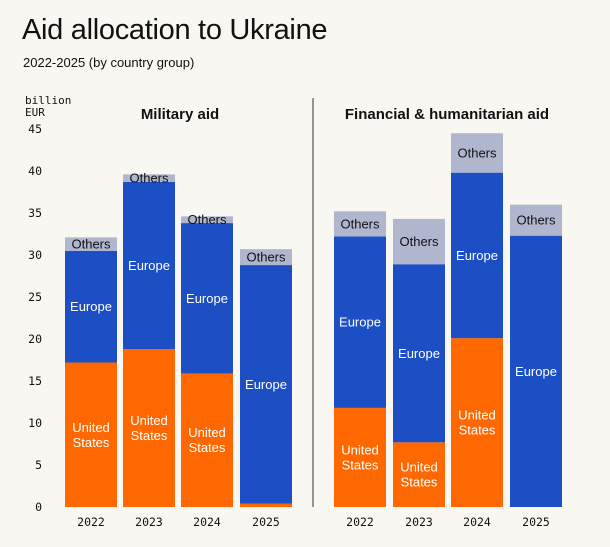 The width and height of the screenshot is (610, 547). What do you see at coordinates (48, 100) in the screenshot?
I see `y-axis-unit-label: billion` at bounding box center [48, 100].